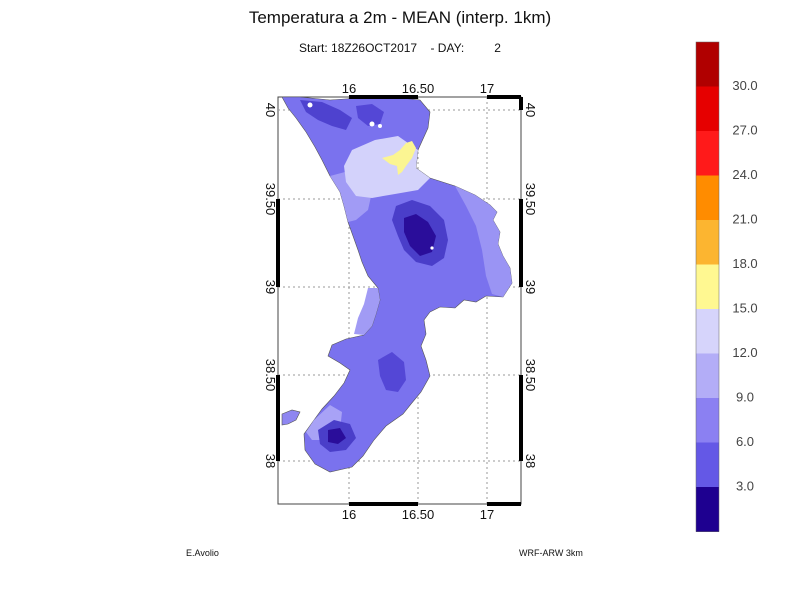 The image size is (800, 600). Describe the element at coordinates (745, 396) in the screenshot. I see `colorbar-label: 9.0` at that location.